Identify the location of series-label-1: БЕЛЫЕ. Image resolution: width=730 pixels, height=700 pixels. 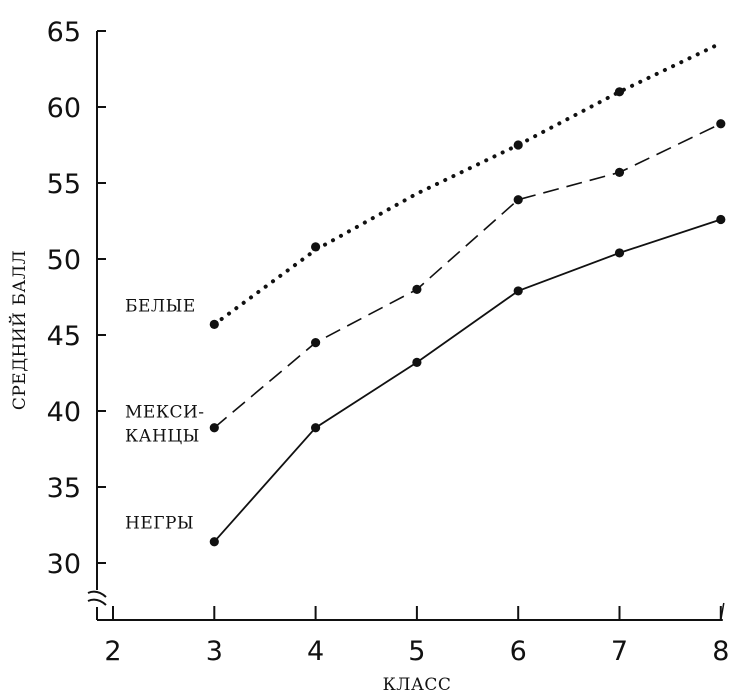
(160, 306).